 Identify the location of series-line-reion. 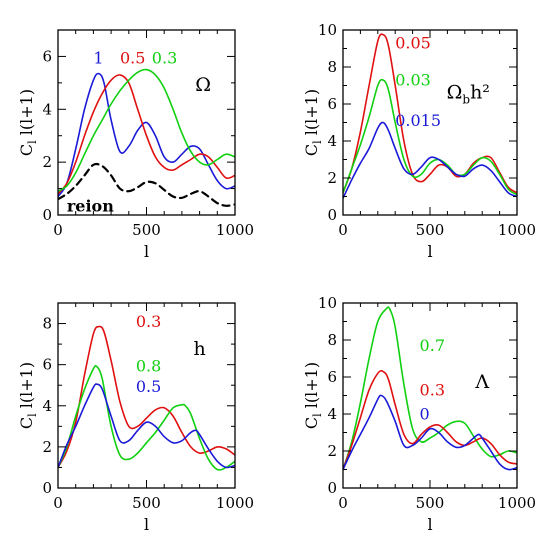
(146, 184).